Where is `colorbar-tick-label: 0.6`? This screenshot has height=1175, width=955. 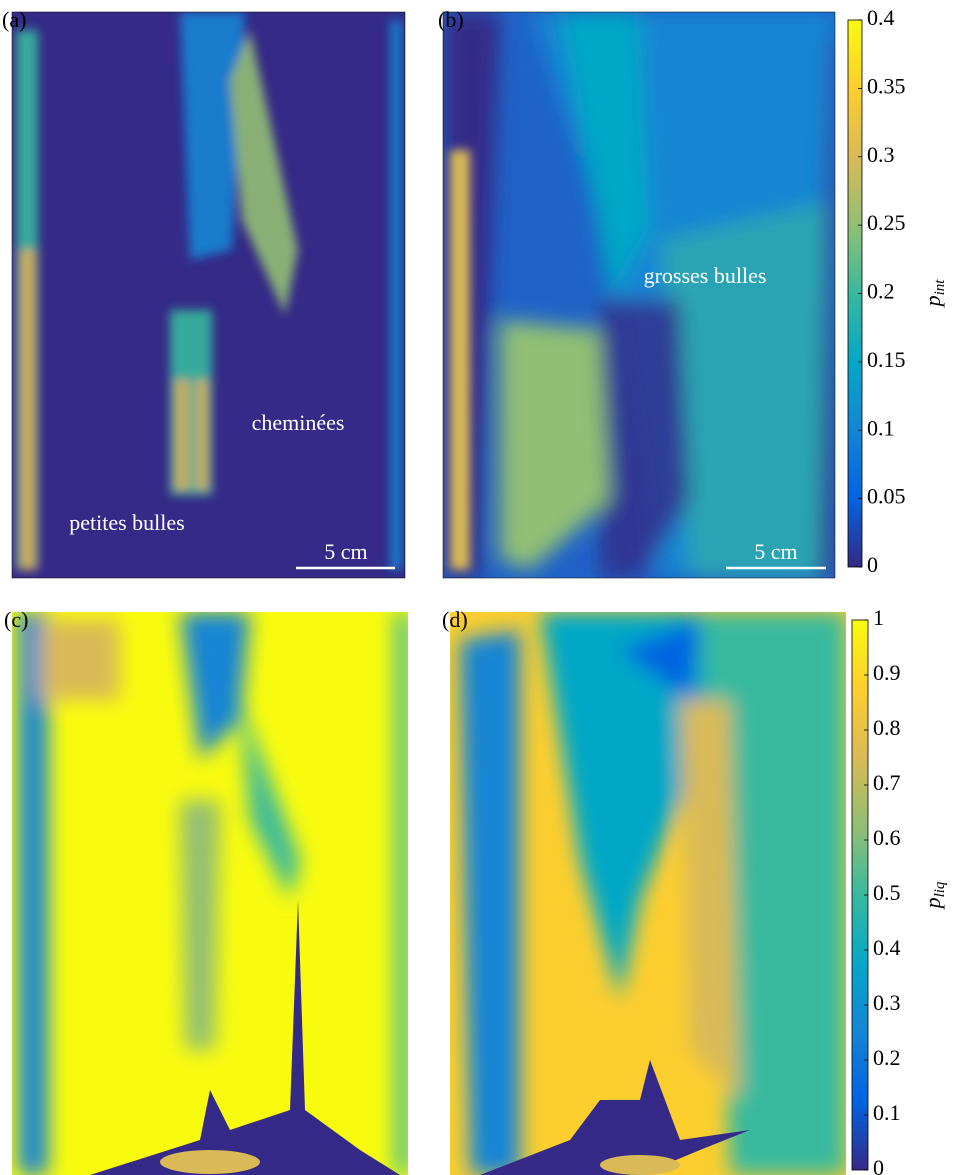
colorbar-tick-label: 0.6 is located at coordinates (887, 837).